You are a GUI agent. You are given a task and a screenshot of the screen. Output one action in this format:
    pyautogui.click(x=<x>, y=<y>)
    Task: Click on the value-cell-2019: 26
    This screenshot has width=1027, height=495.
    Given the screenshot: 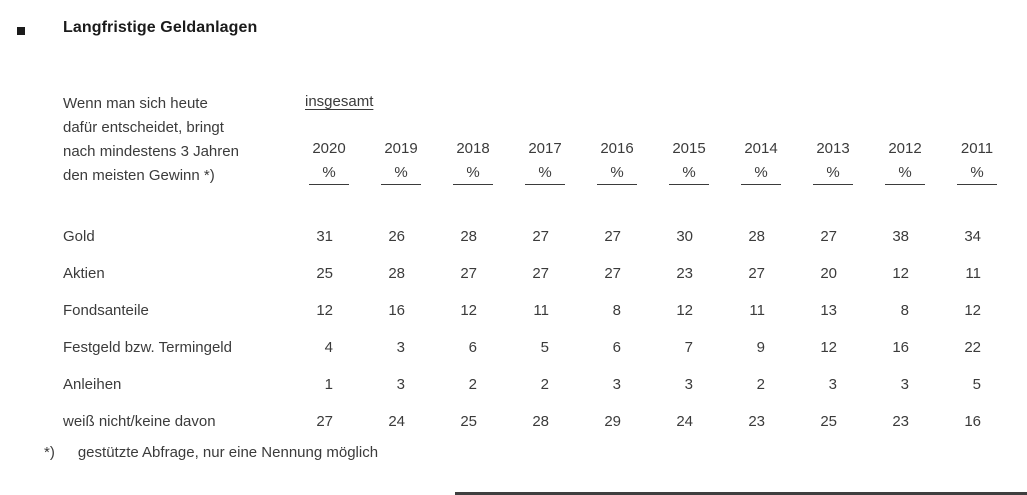 What is the action you would take?
    pyautogui.click(x=396, y=236)
    